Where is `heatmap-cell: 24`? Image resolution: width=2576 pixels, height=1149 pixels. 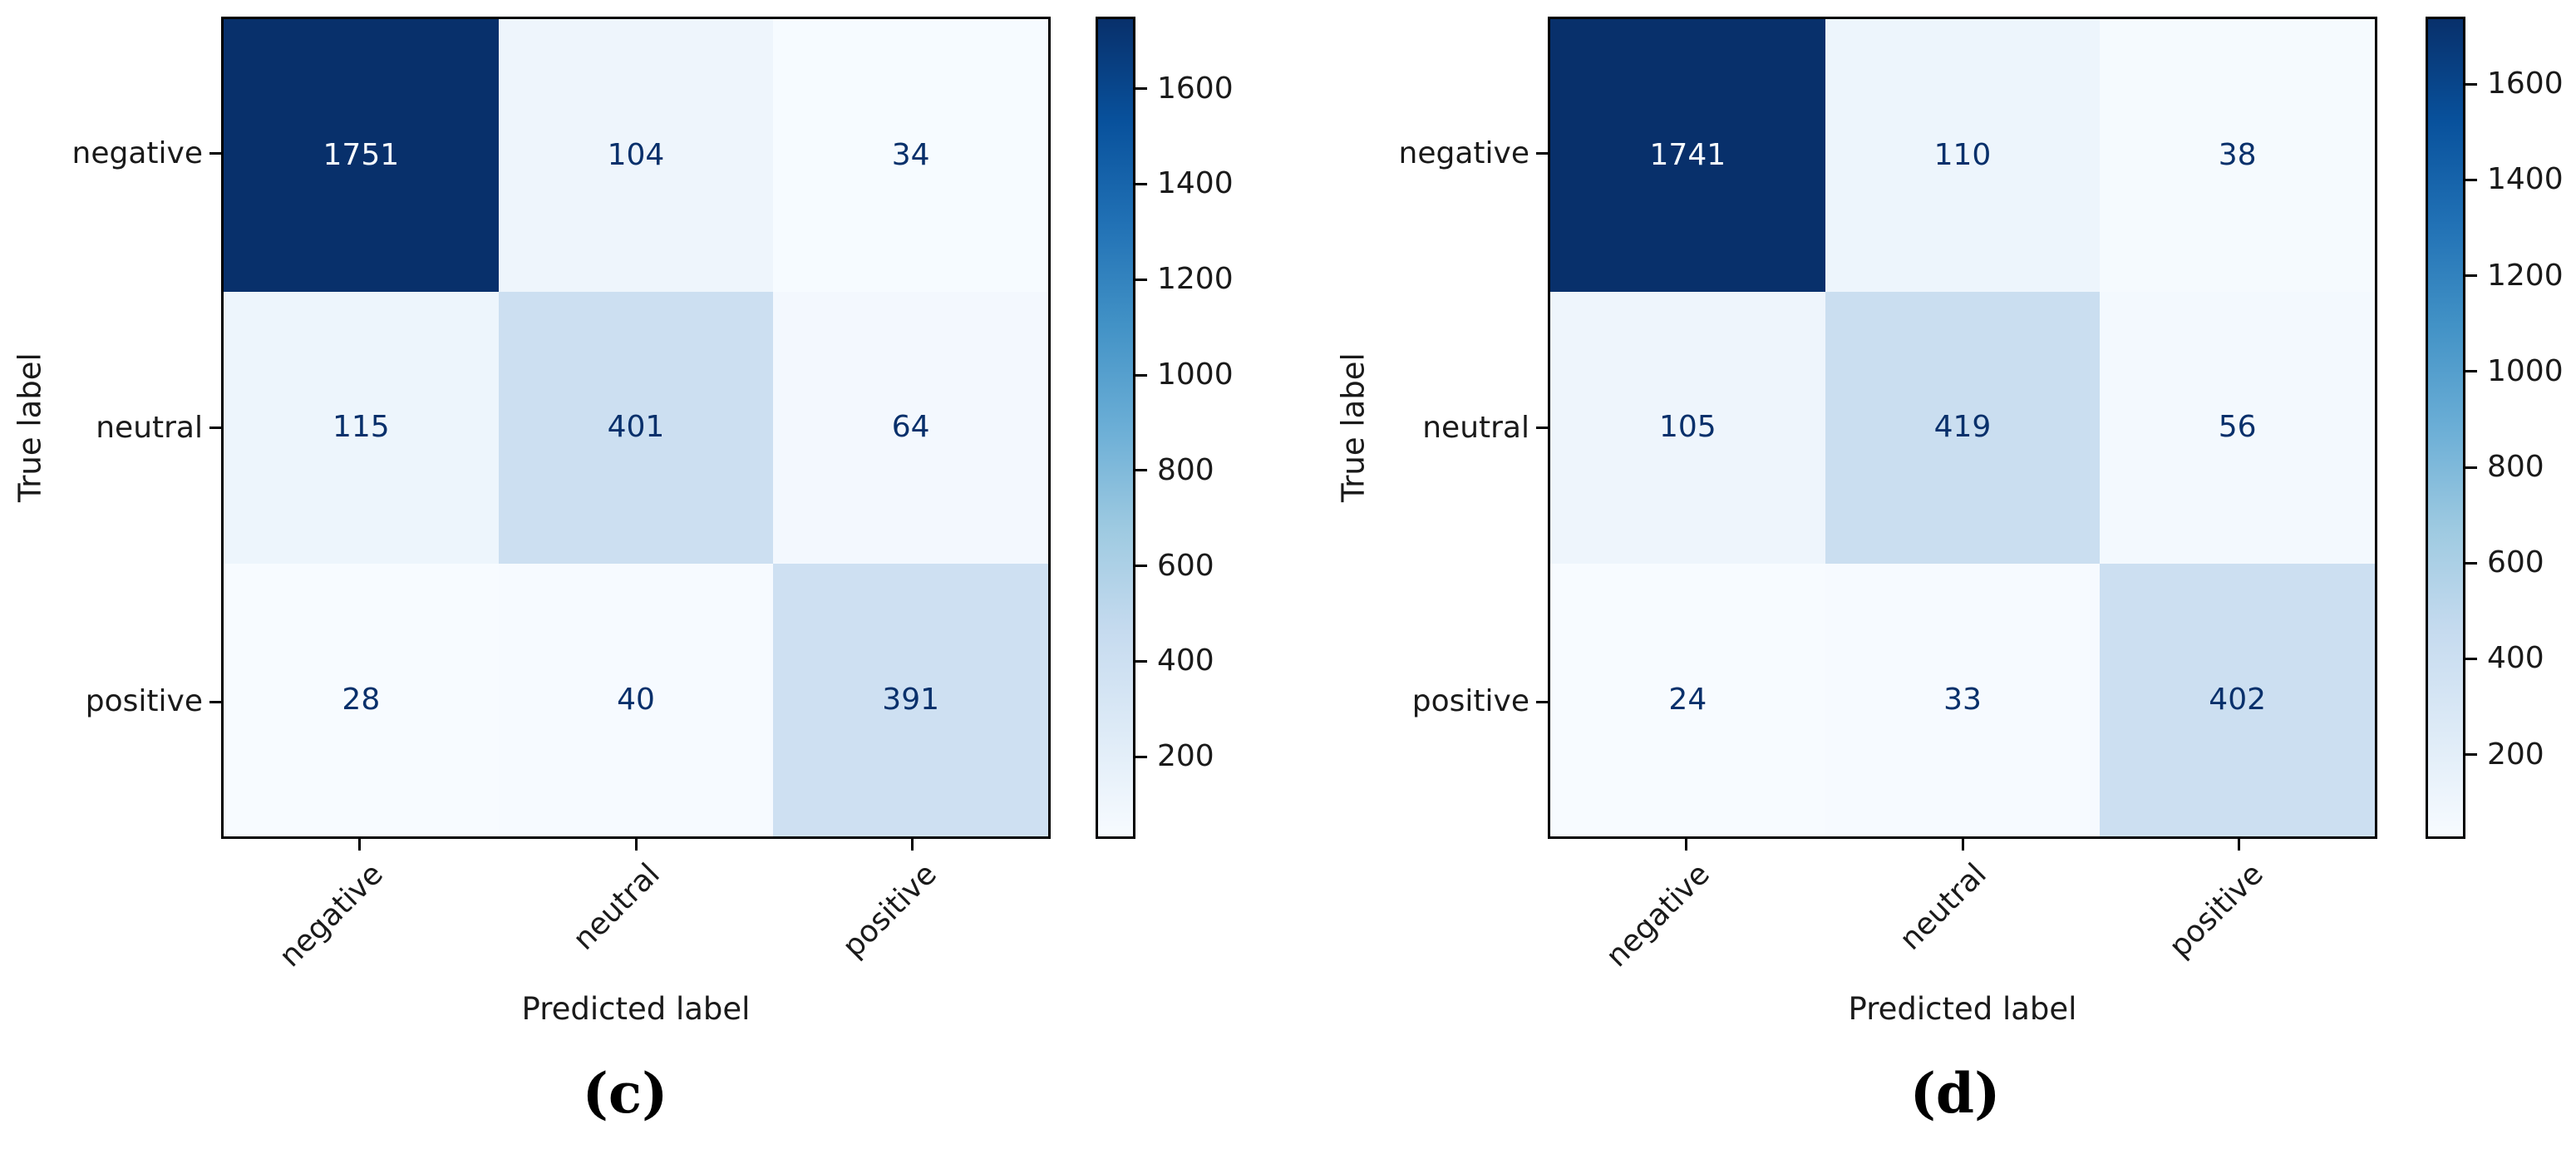 heatmap-cell: 24 is located at coordinates (1687, 700).